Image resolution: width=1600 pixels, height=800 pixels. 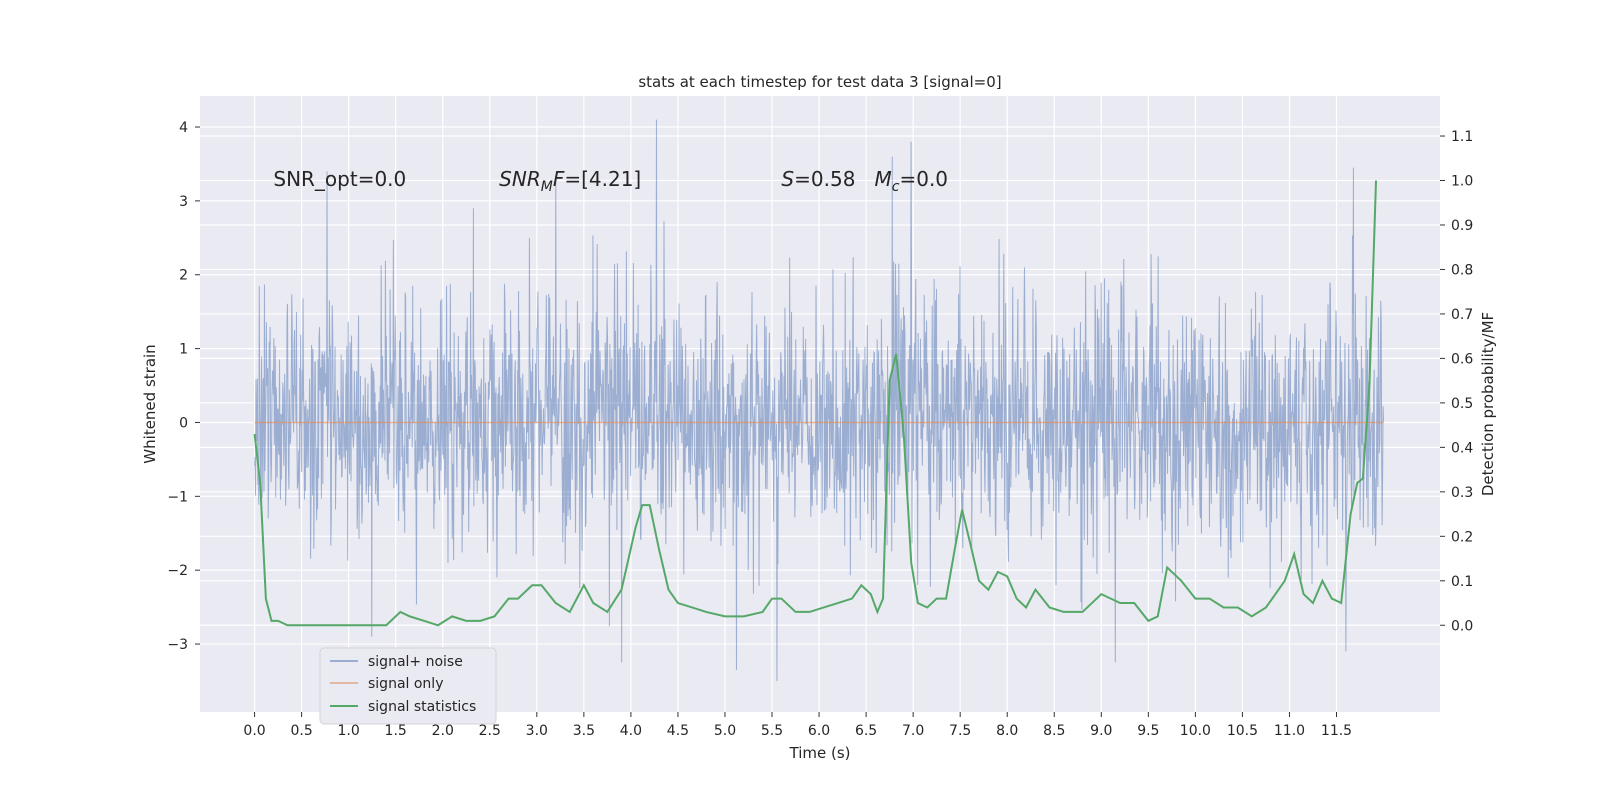 I want to click on y-right-tick-label: 0.2, so click(x=1462, y=537).